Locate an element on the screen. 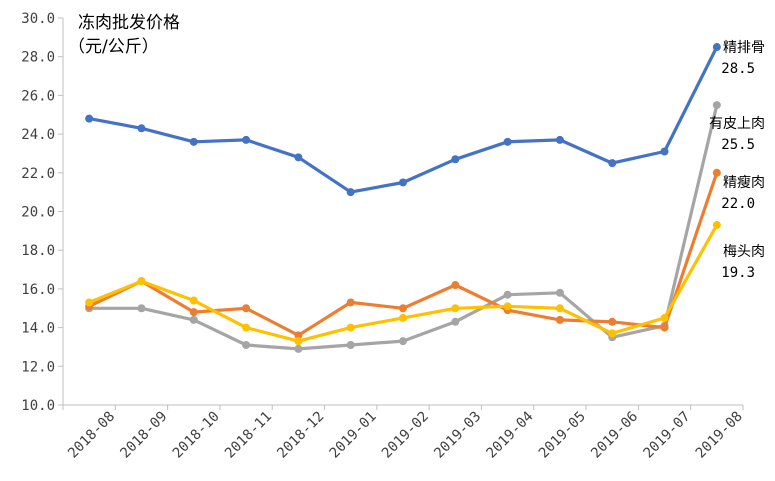 This screenshot has height=481, width=775. y-tick-label: 18.0 is located at coordinates (38, 251).